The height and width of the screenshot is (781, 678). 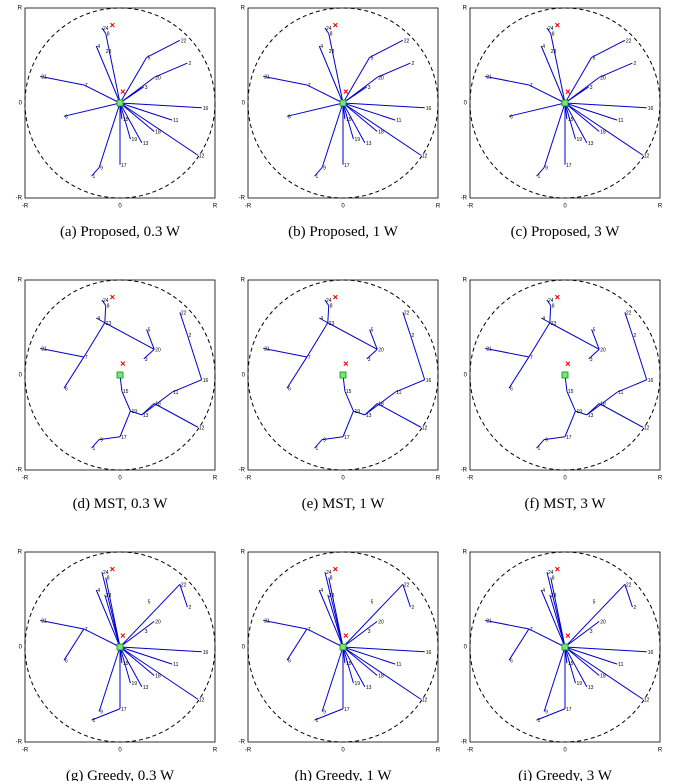 I want to click on node-label: 1, so click(x=317, y=721).